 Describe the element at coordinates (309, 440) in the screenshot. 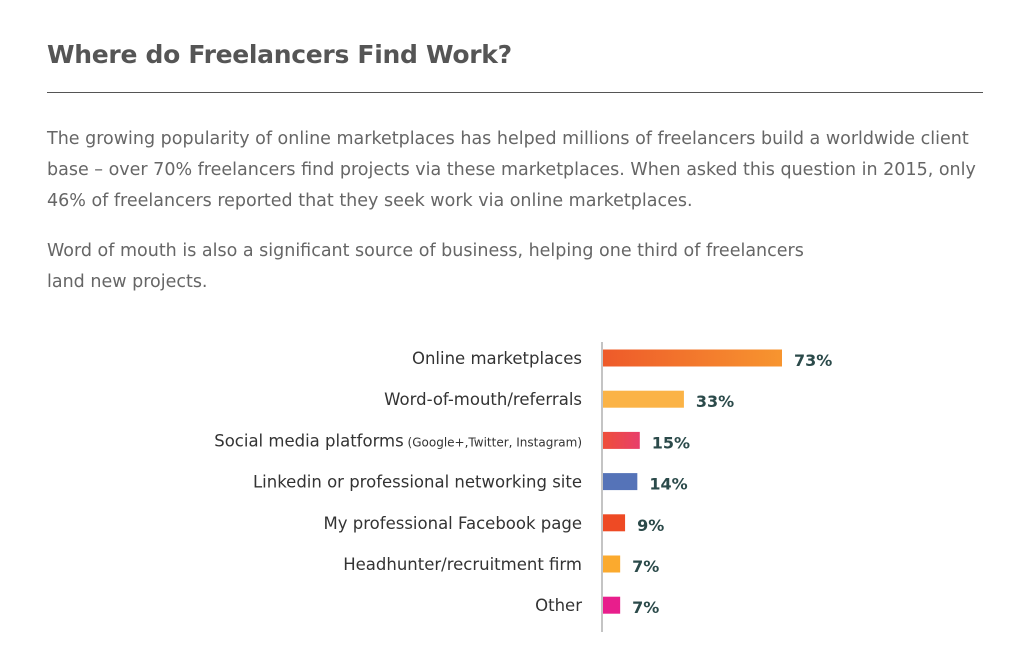

I see `category-name: Social media platforms` at that location.